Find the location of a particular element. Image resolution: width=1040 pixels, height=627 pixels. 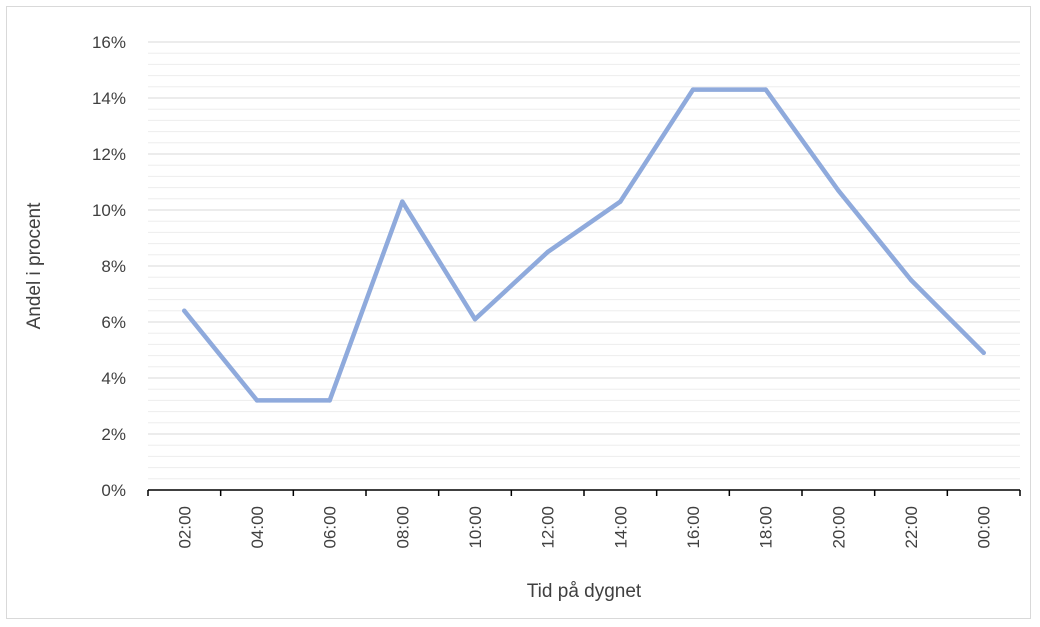

y-tick-label: 12% is located at coordinates (109, 154).